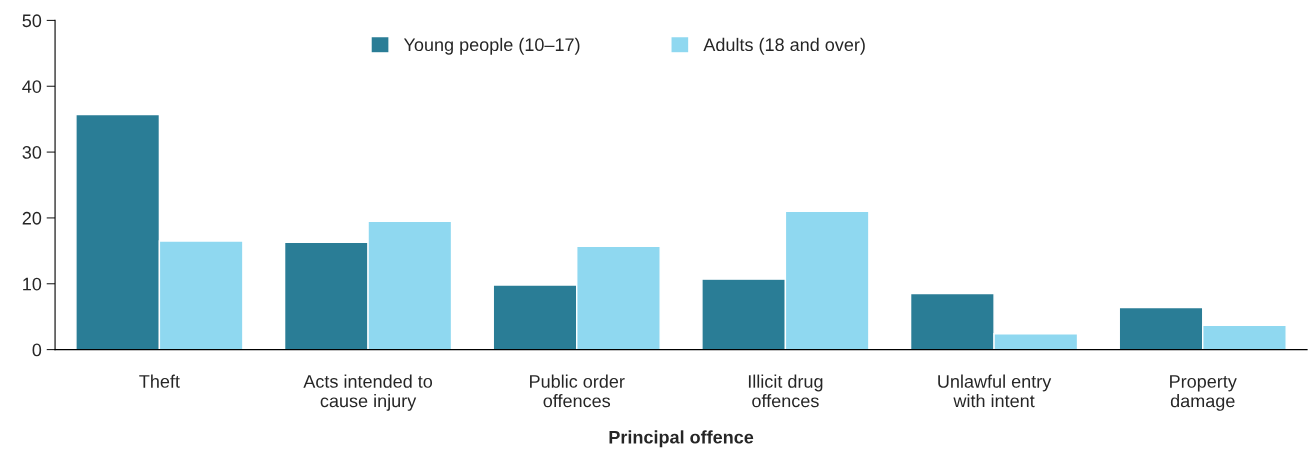 This screenshot has height=454, width=1311. I want to click on x-tick-label: Property damage, so click(1203, 393).